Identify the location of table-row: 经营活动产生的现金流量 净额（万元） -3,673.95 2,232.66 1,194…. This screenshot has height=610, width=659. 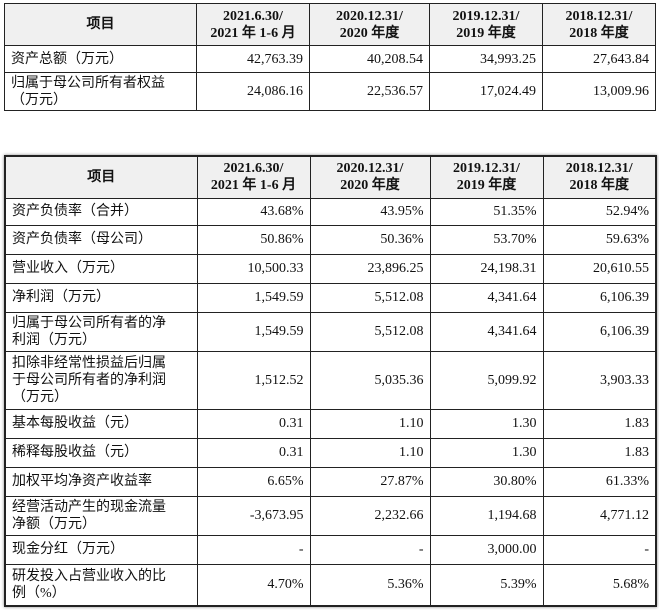
(330, 515).